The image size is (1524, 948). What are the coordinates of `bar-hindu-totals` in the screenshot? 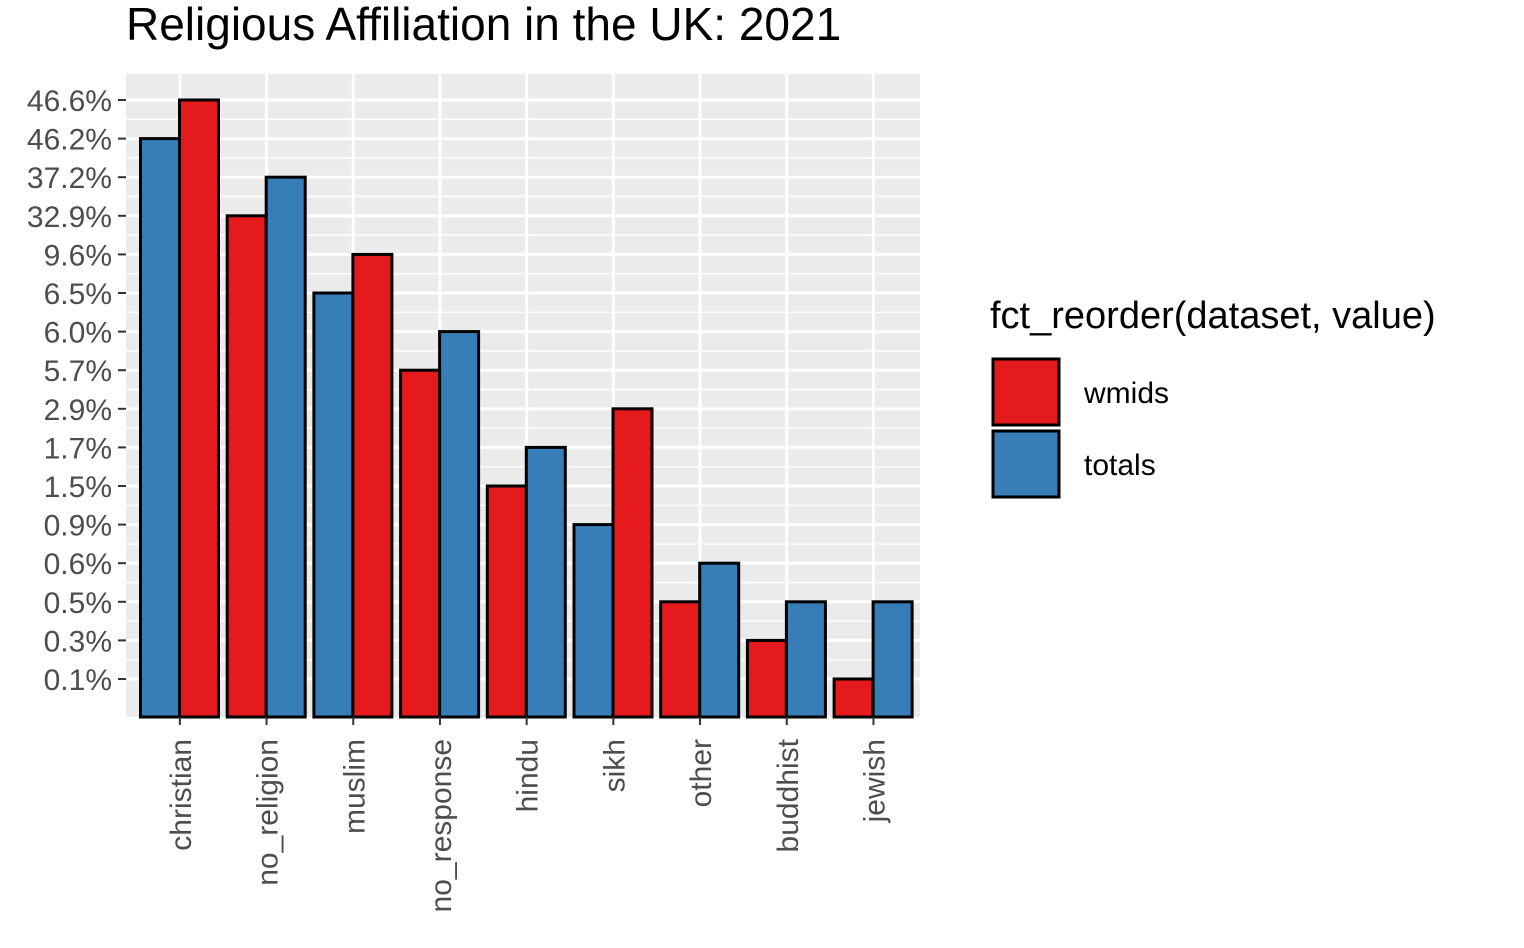 It's located at (545, 582).